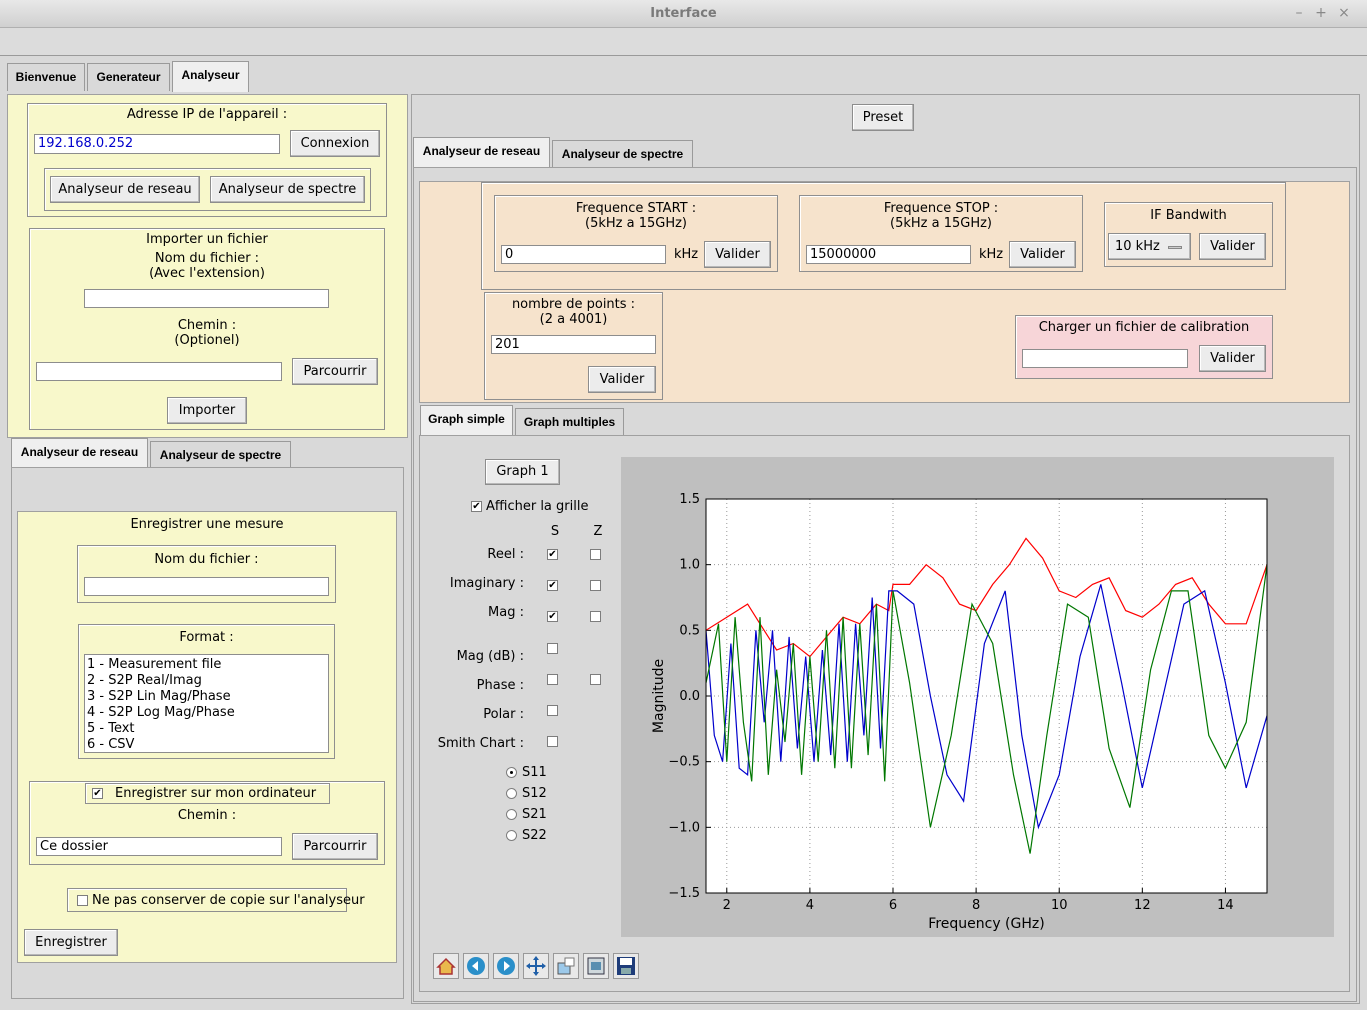 The image size is (1367, 1010). I want to click on import-button: Importer, so click(207, 410).